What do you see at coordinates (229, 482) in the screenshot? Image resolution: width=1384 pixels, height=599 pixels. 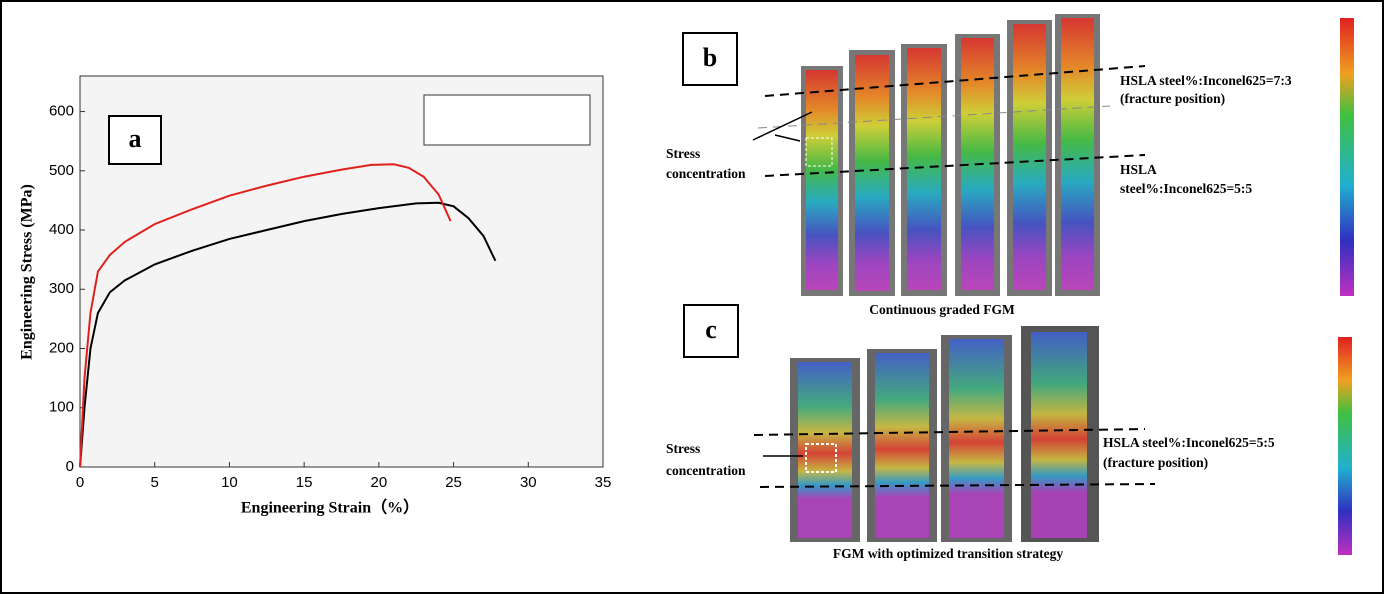 I see `x-tick-label: 10` at bounding box center [229, 482].